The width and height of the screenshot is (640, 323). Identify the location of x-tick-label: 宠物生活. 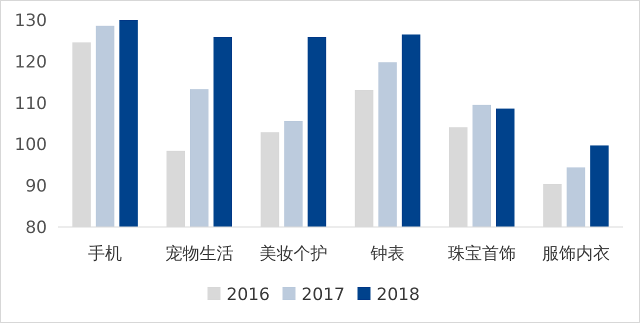
(199, 254).